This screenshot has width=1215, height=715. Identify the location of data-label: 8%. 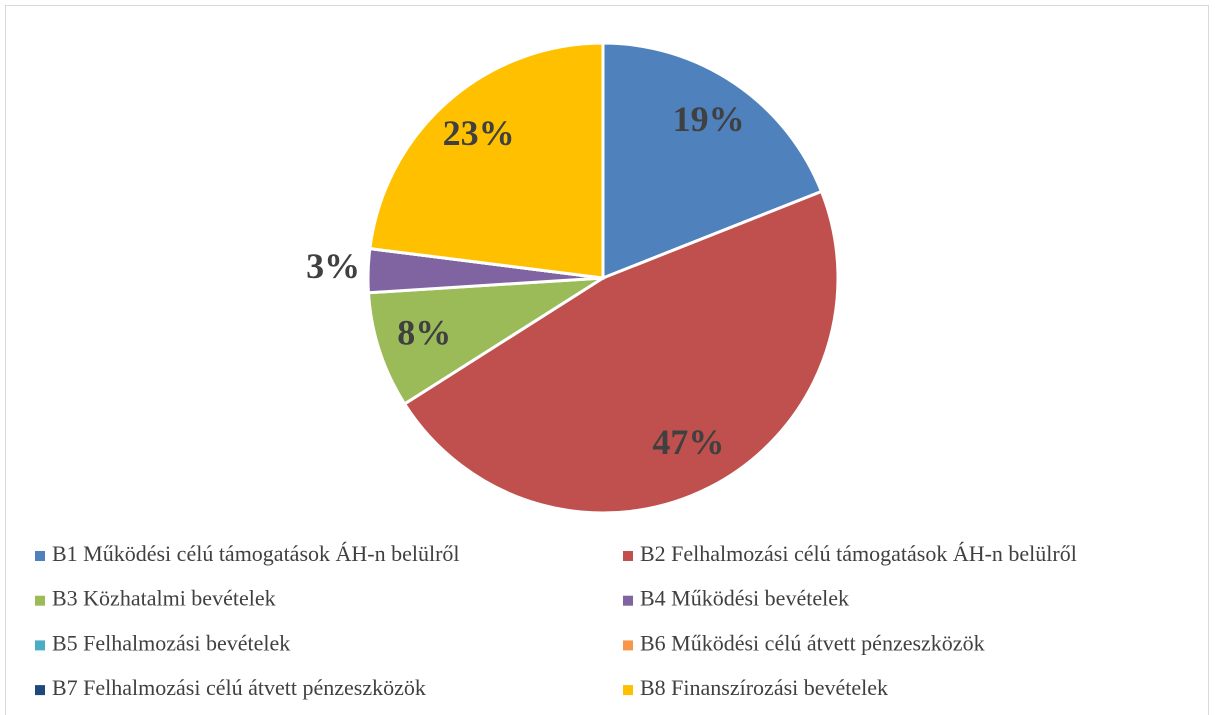
(424, 332).